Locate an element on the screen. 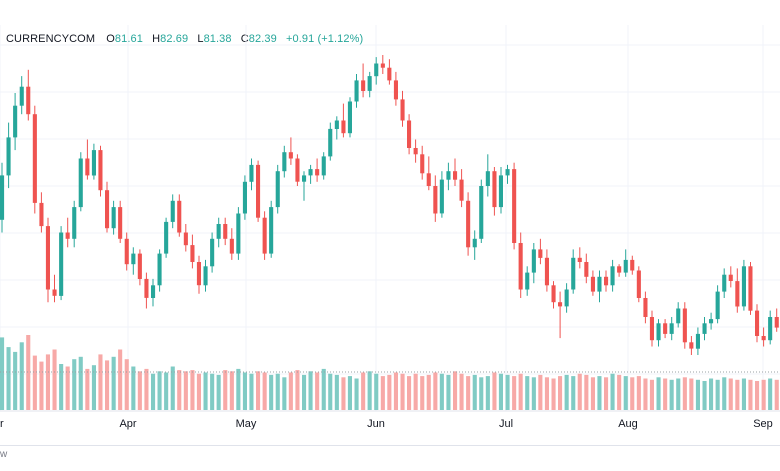 This screenshot has width=780, height=471. change-value: +0.91 (+1.12%) is located at coordinates (324, 39).